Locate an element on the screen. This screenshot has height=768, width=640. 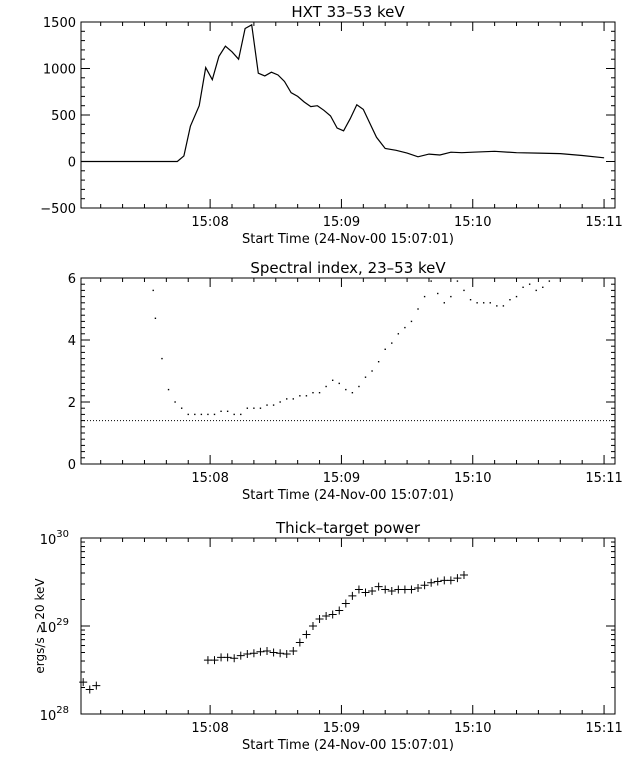
chart-title: Spectral index, 23–53 keV is located at coordinates (348, 268).